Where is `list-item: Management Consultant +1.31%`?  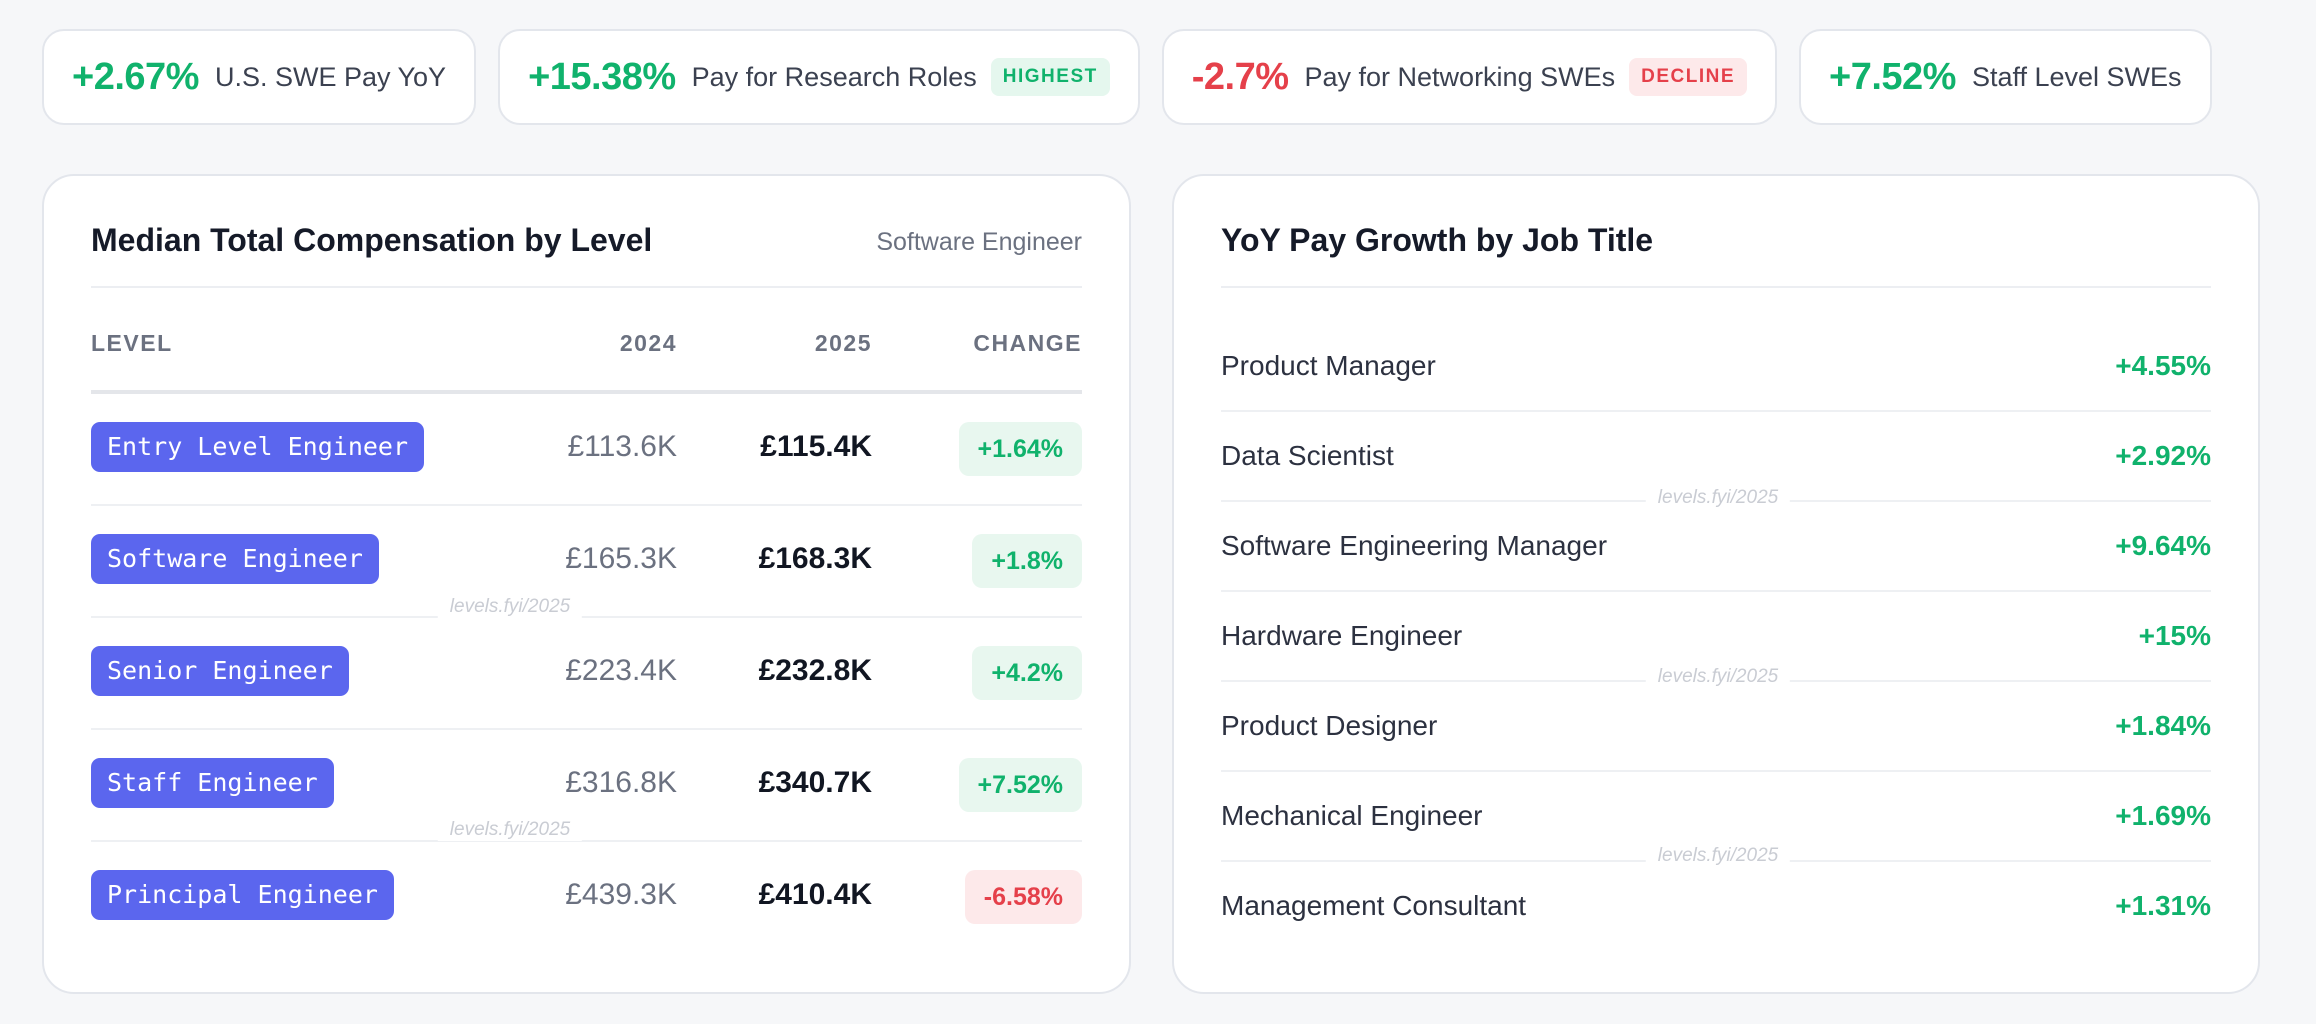
list-item: Management Consultant +1.31% is located at coordinates (1716, 906).